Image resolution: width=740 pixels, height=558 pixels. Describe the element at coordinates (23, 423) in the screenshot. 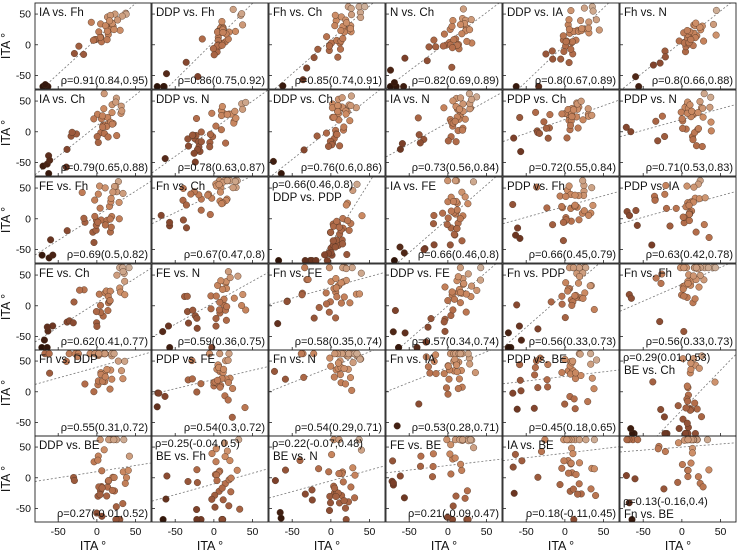

I see `y-tick-label: -50` at that location.